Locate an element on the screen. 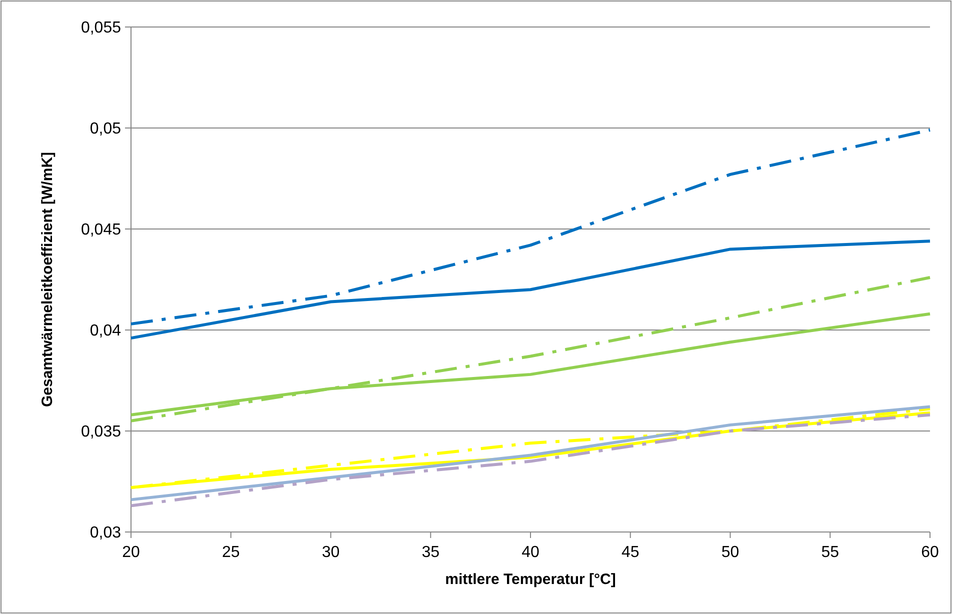 The width and height of the screenshot is (953, 615). y-tick-label: 0,035 is located at coordinates (101, 432).